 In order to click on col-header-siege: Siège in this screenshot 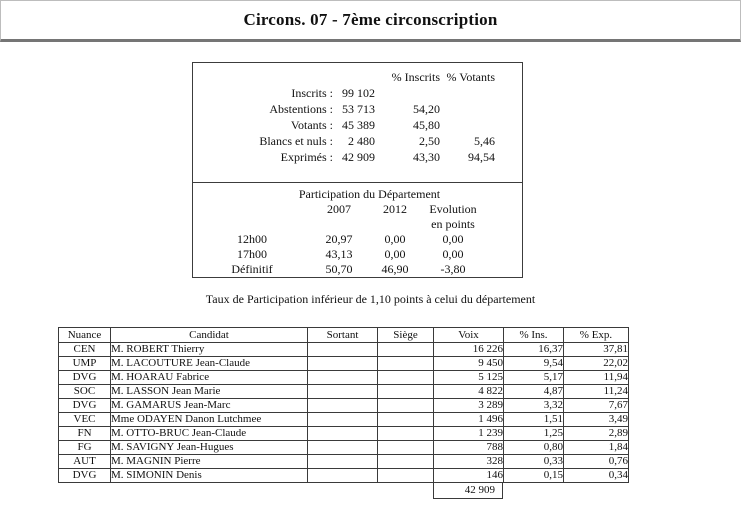, I will do `click(405, 335)`.